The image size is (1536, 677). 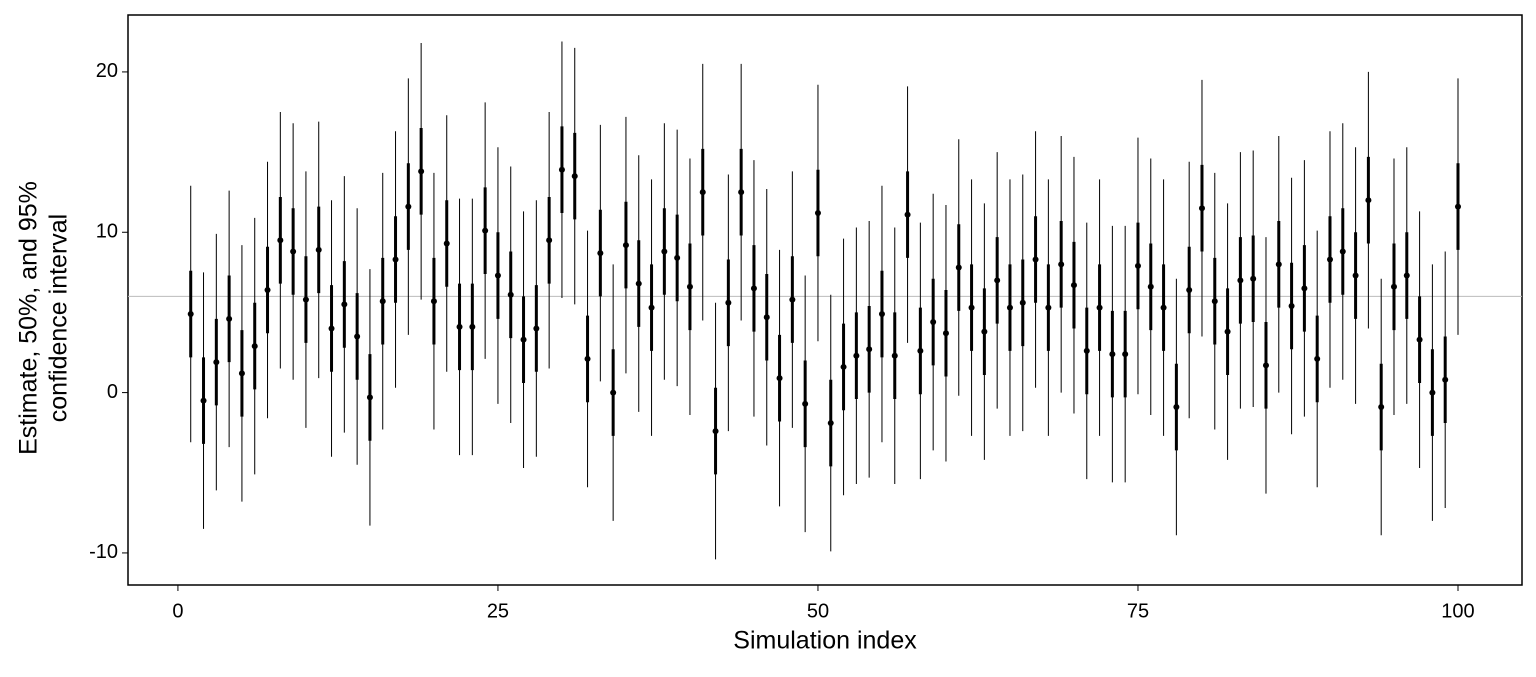 What do you see at coordinates (29, 318) in the screenshot?
I see `y-axis-label: Estimate, 50%, and 95%` at bounding box center [29, 318].